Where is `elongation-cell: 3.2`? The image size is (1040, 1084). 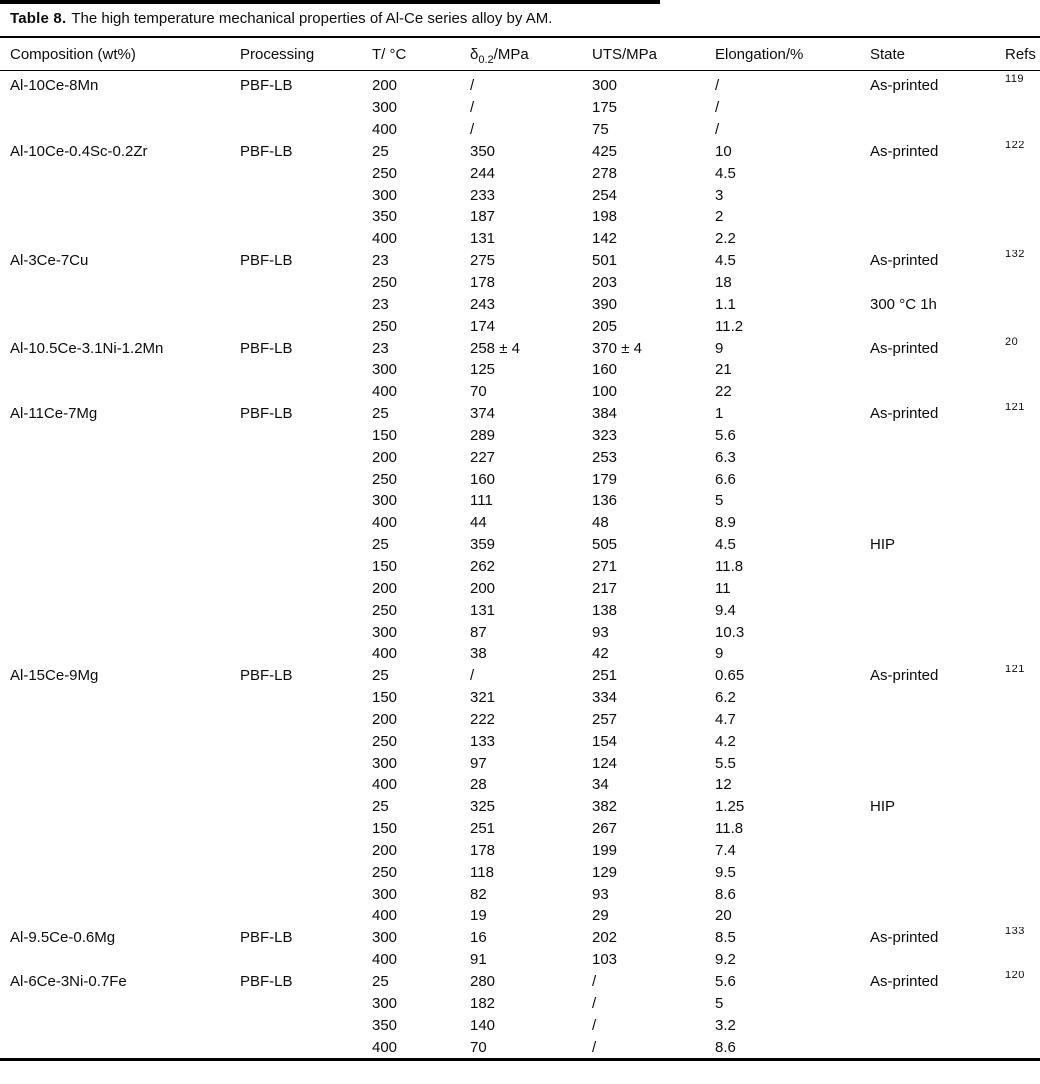 elongation-cell: 3.2 is located at coordinates (725, 1025).